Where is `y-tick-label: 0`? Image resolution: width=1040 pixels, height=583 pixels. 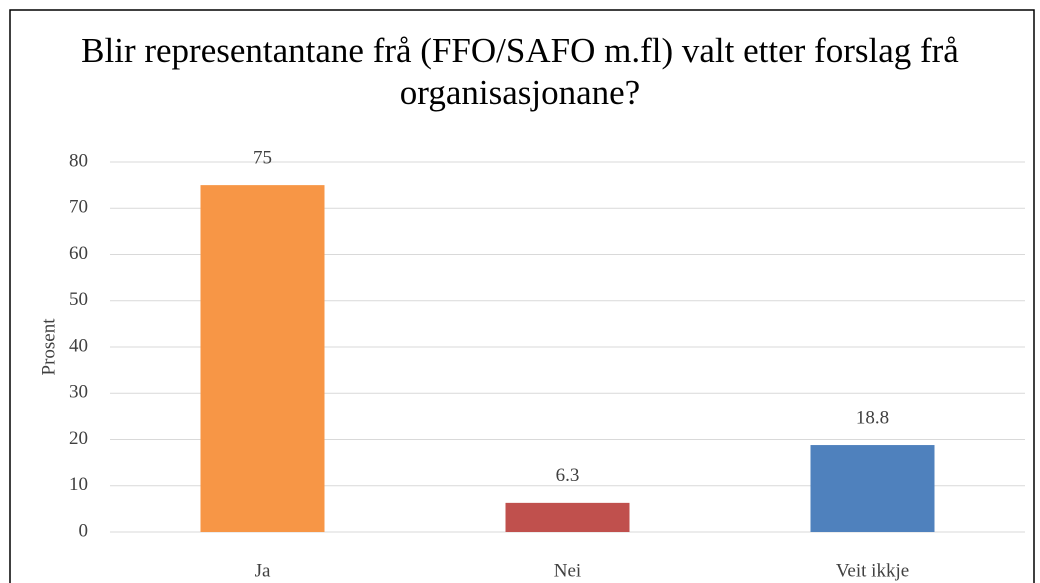
y-tick-label: 0 is located at coordinates (84, 530).